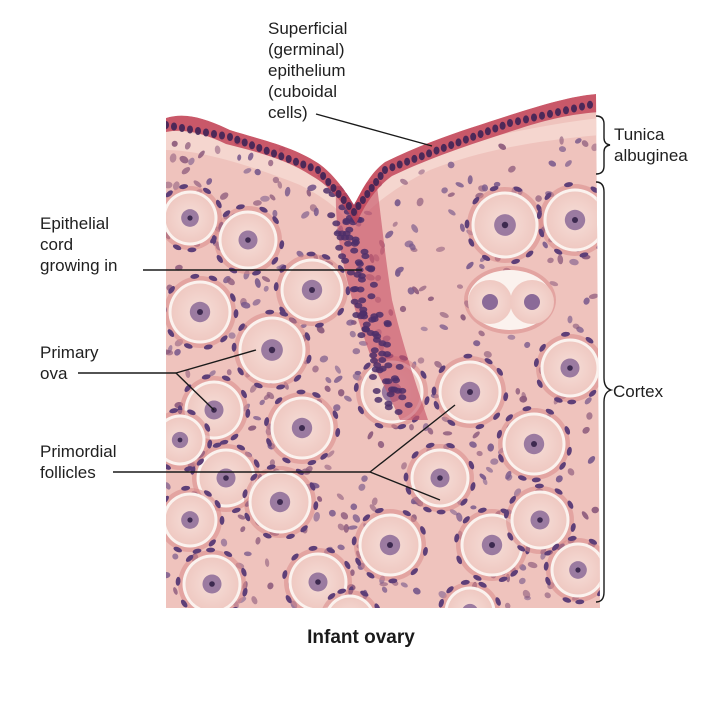 Image resolution: width=722 pixels, height=702 pixels. Describe the element at coordinates (78, 462) in the screenshot. I see `label-primordial-follicles: Primordial follicles` at that location.